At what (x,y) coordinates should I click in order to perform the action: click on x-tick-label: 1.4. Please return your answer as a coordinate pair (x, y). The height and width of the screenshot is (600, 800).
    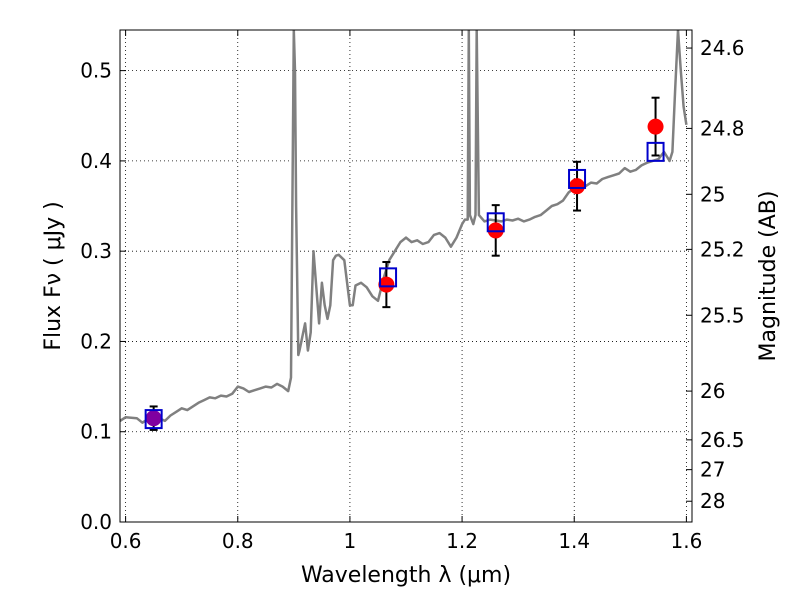
    Looking at the image, I should click on (574, 541).